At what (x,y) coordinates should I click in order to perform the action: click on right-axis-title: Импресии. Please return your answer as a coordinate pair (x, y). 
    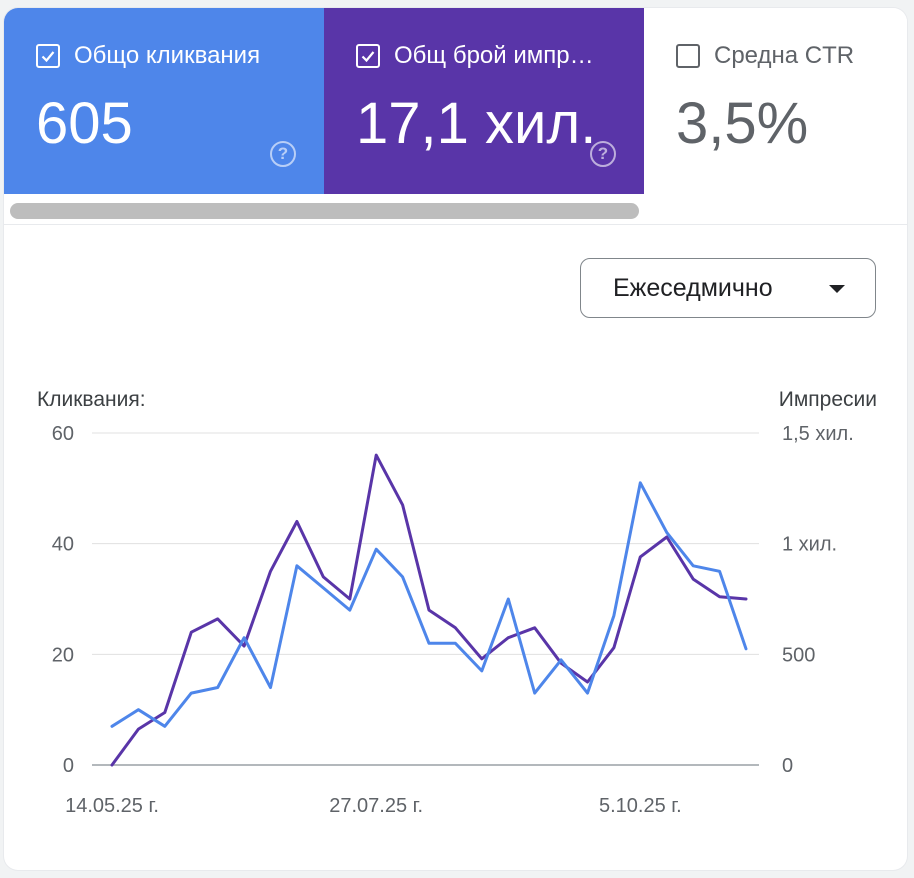
    Looking at the image, I should click on (827, 399).